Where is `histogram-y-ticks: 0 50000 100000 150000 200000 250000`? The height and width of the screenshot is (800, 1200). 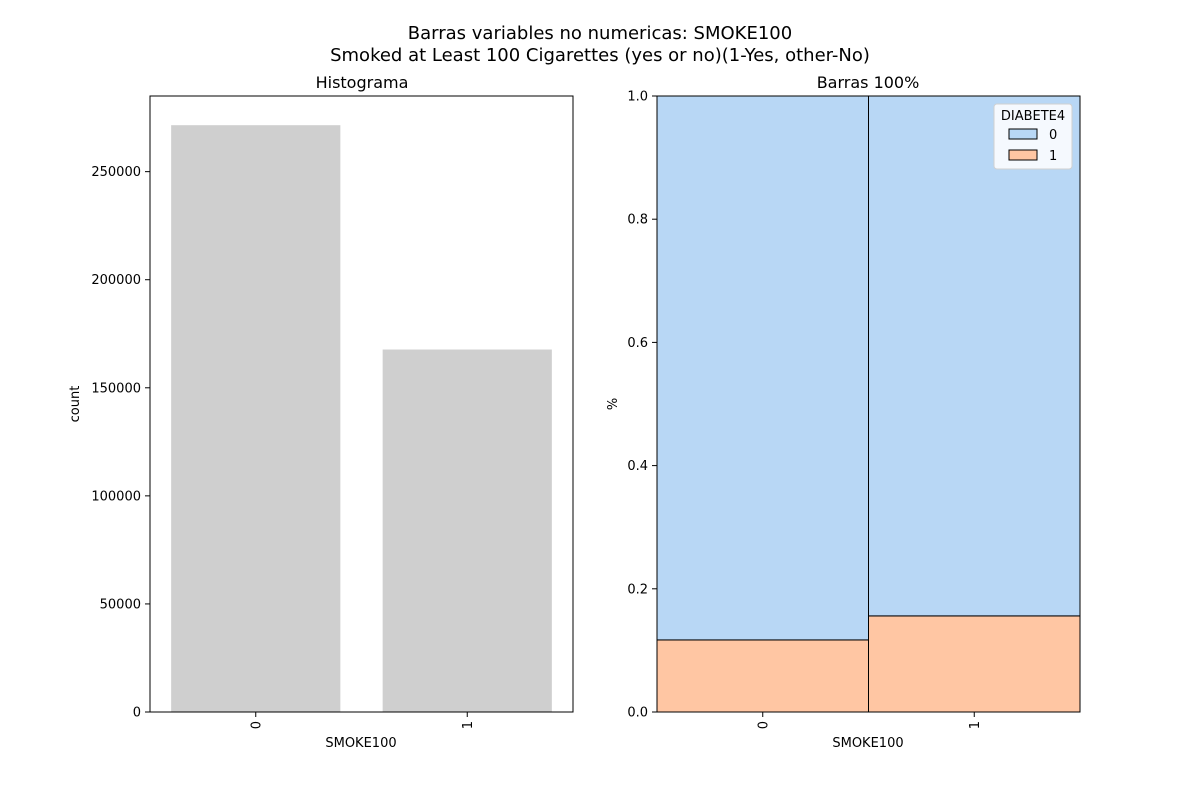 histogram-y-ticks: 0 50000 100000 150000 200000 250000 is located at coordinates (120, 443).